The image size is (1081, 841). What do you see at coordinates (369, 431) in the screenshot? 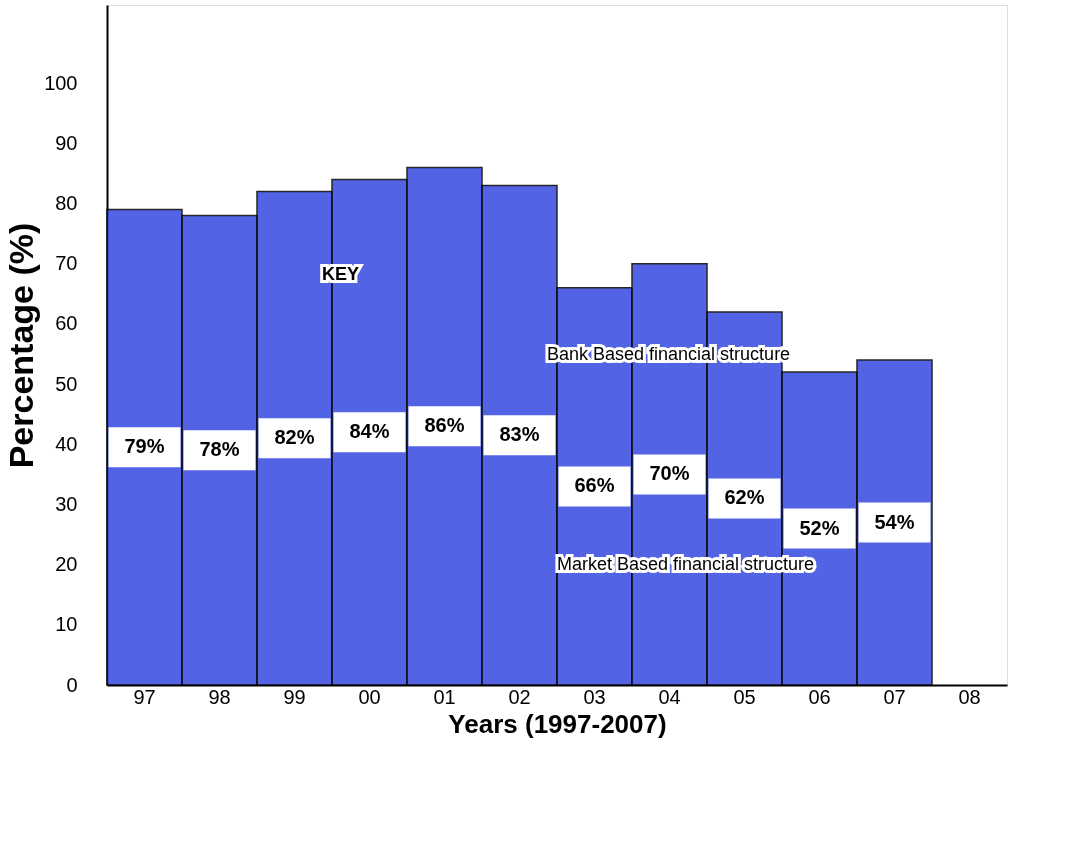
I see `data-label: 84%` at bounding box center [369, 431].